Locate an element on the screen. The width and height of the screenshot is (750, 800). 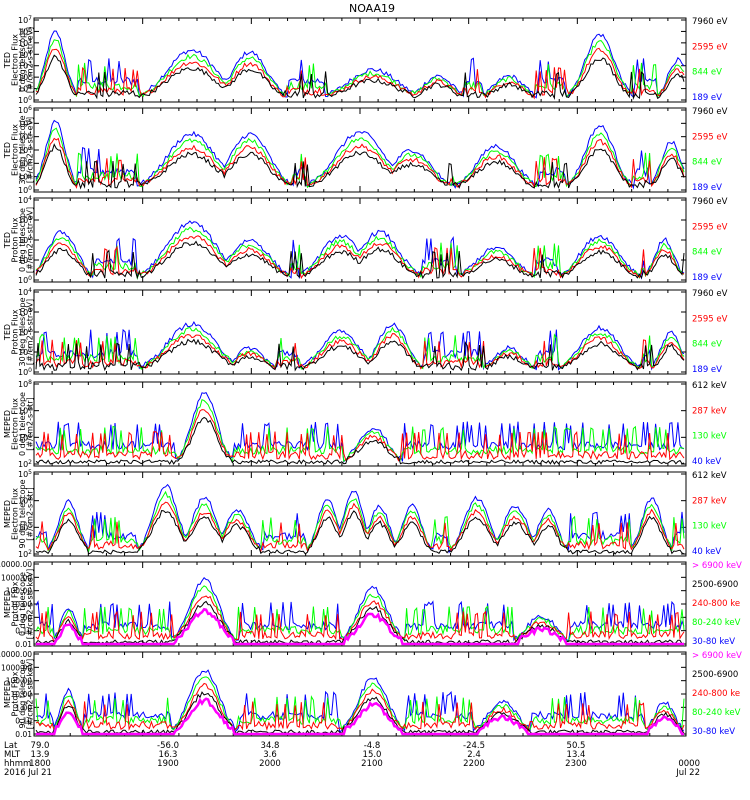
footer-value: 34.8 is located at coordinates (270, 746).